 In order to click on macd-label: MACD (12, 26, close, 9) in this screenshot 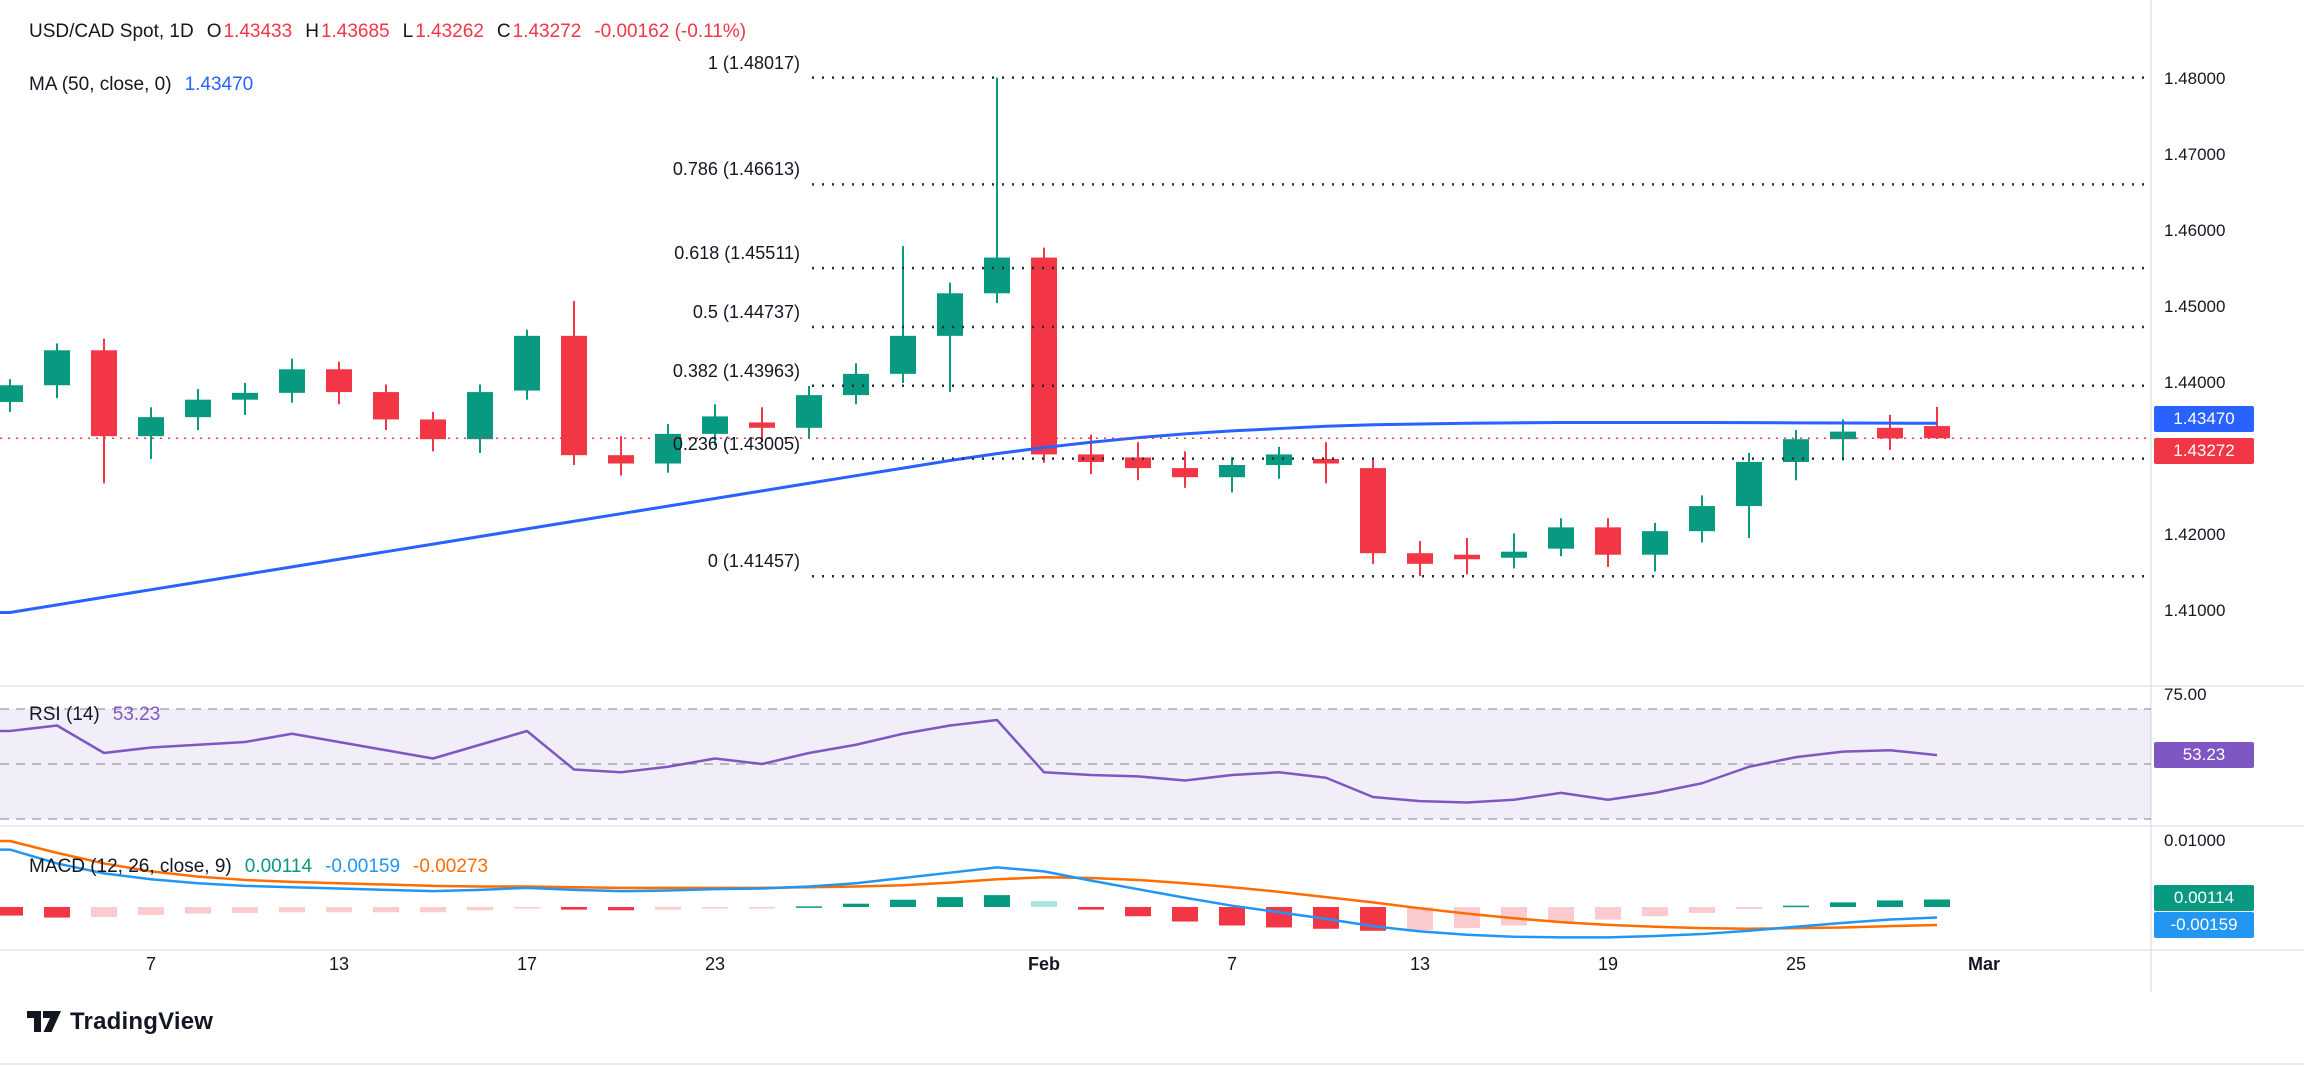, I will do `click(130, 866)`.